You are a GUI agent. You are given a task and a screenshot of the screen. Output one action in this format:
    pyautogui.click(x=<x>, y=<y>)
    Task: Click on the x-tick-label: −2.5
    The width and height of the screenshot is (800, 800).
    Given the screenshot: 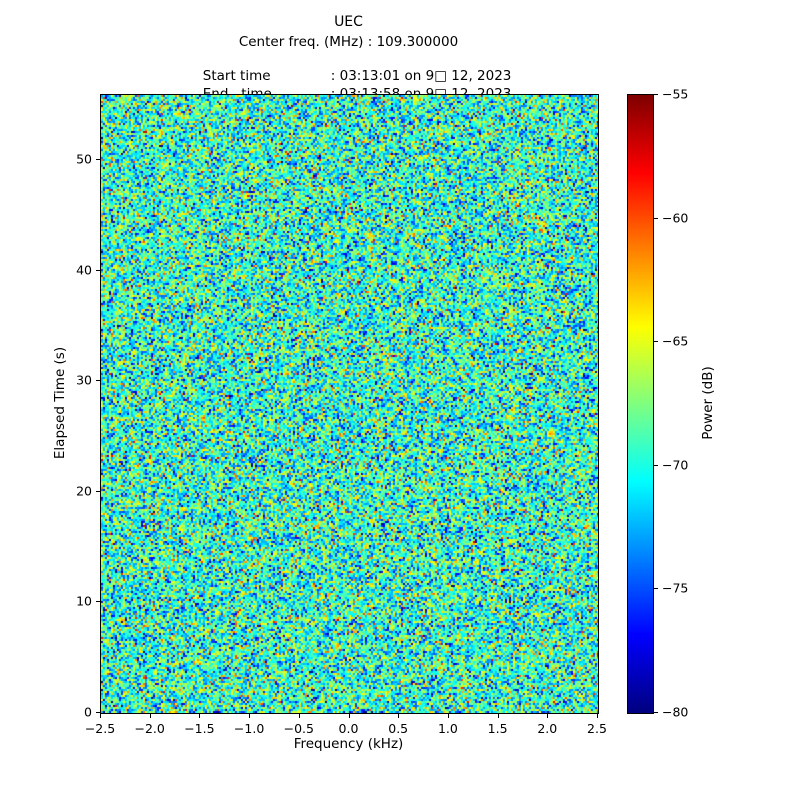 What is the action you would take?
    pyautogui.click(x=100, y=728)
    